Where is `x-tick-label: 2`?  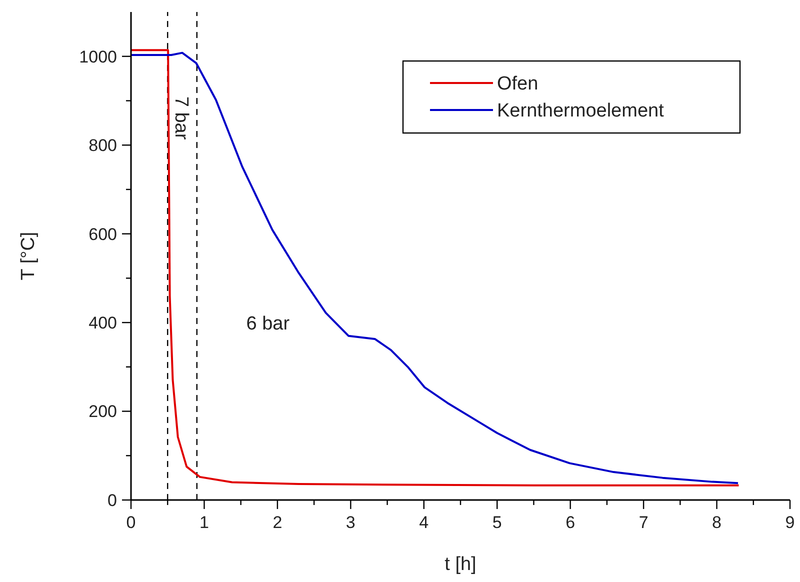
x-tick-label: 2 is located at coordinates (277, 522).